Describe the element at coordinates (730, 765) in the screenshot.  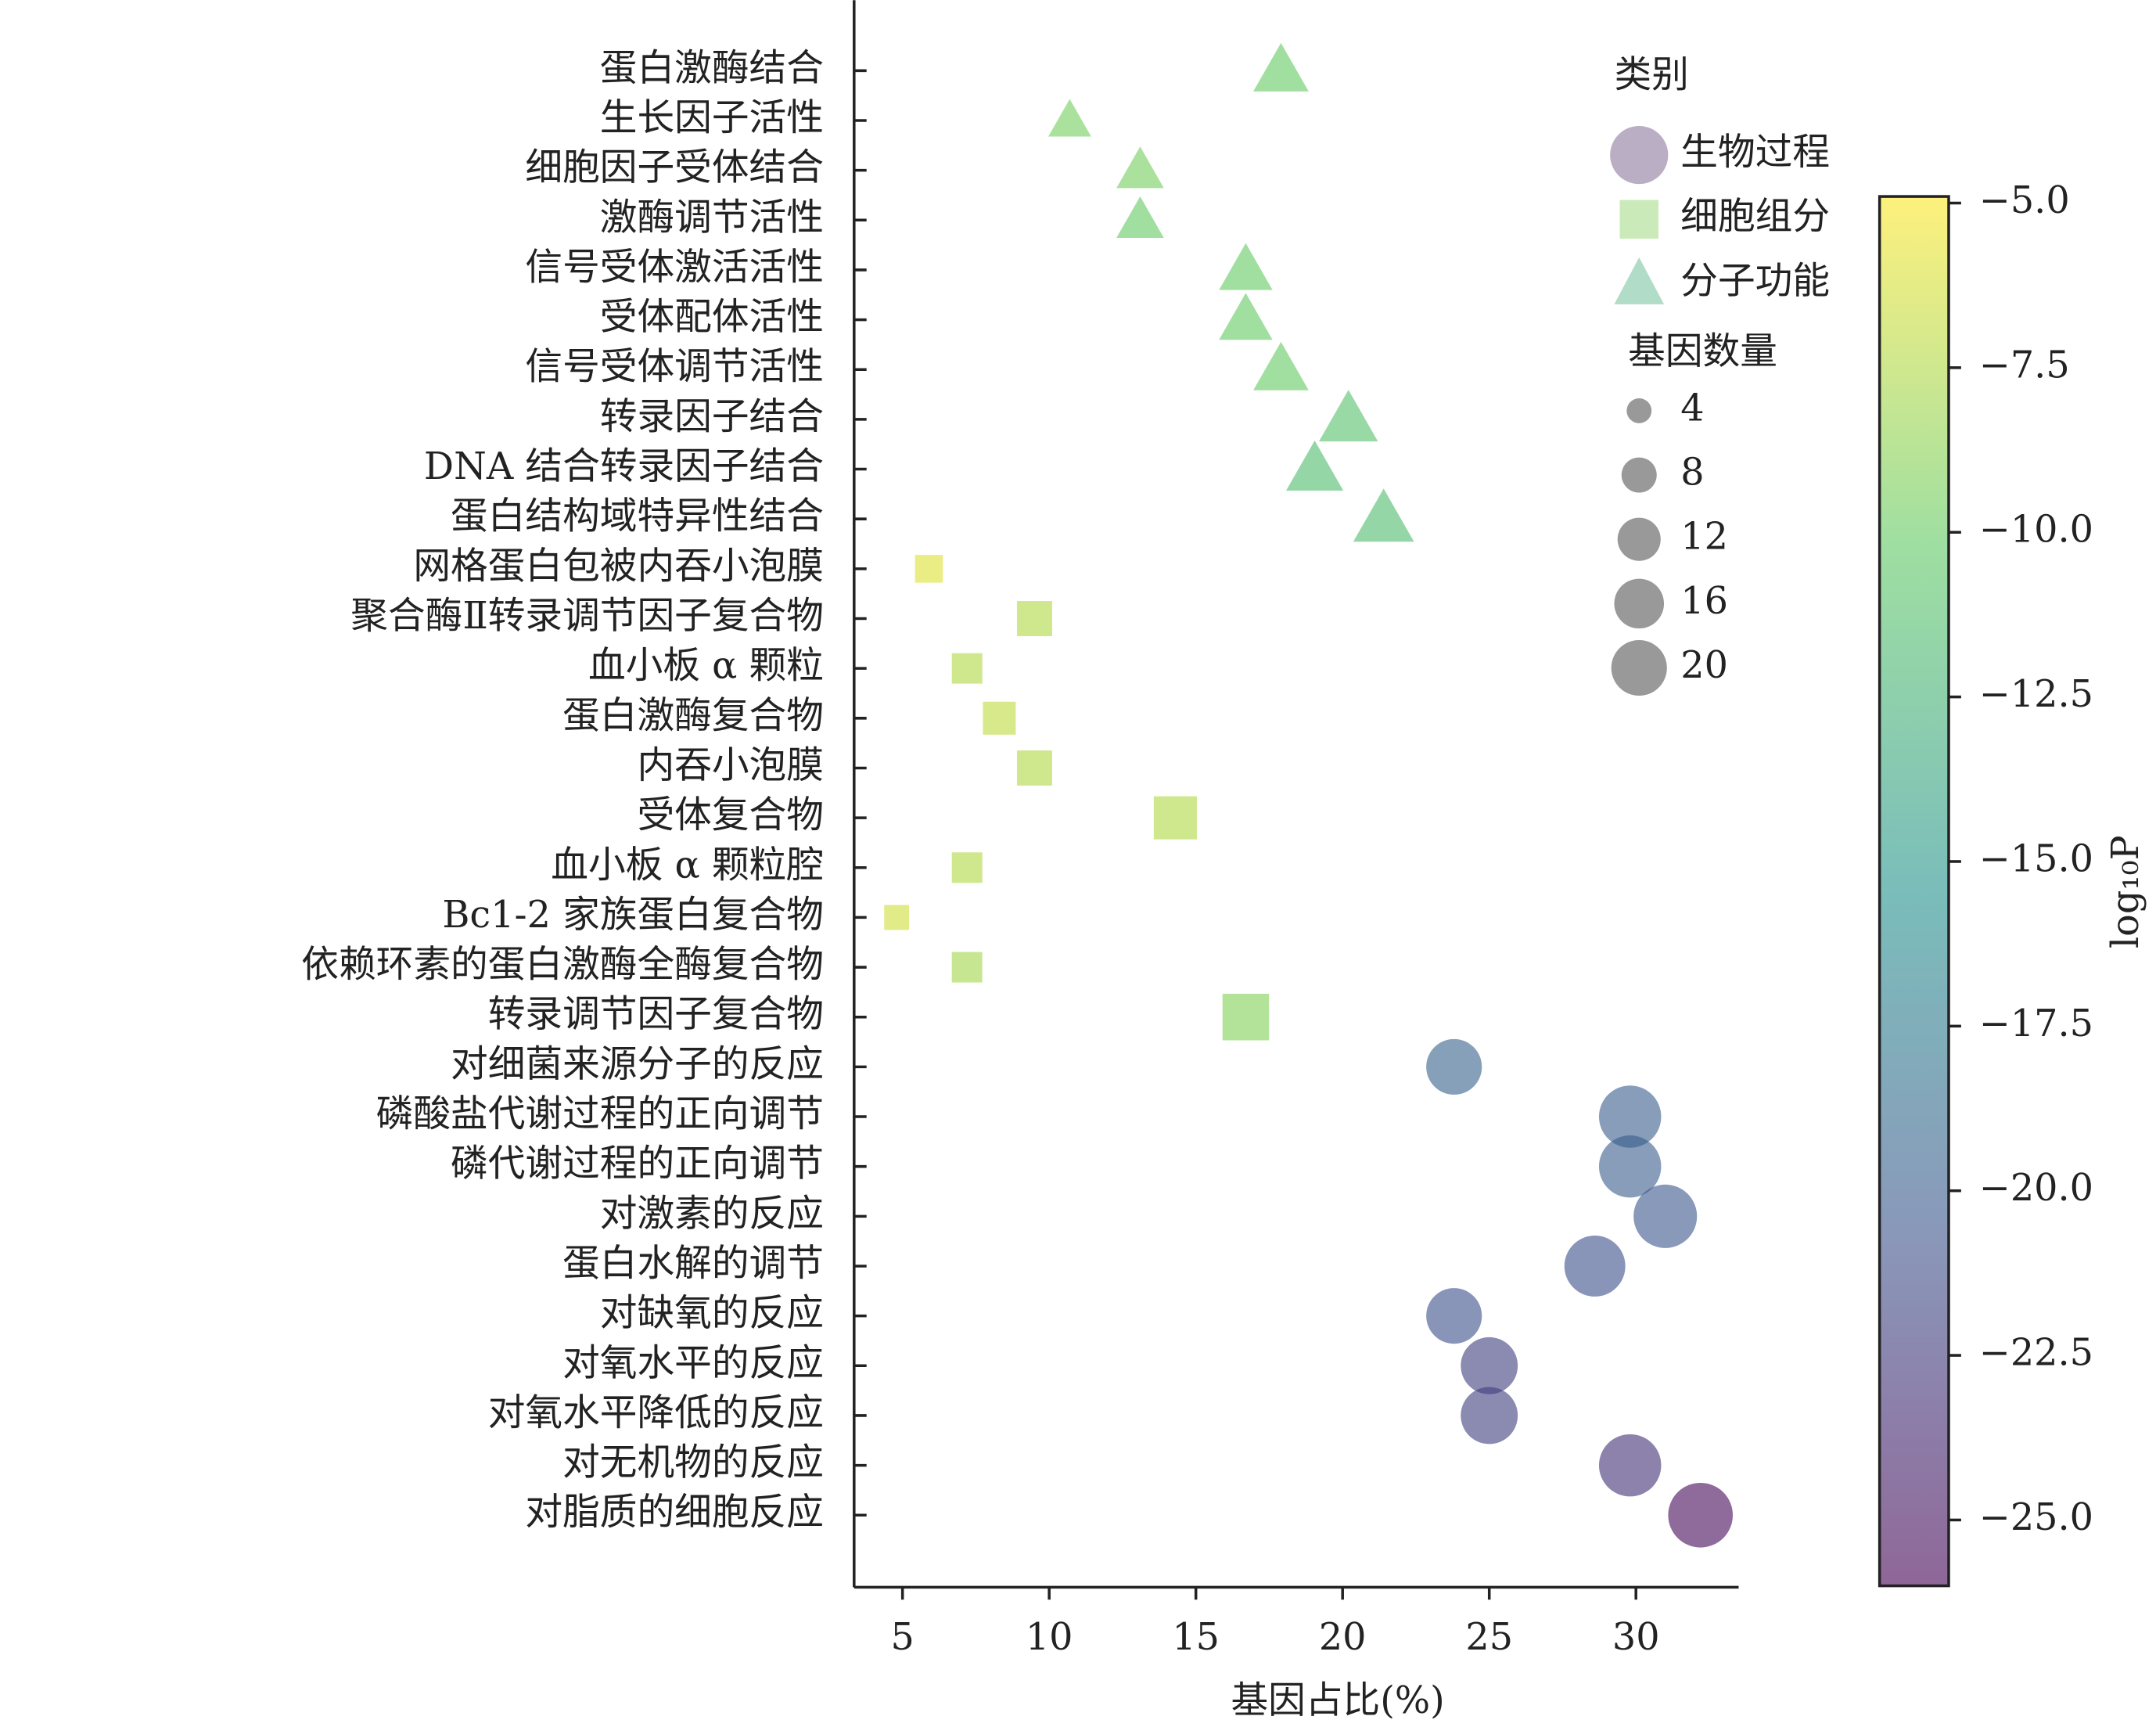
I see `y-tick-label: 内吞小泡膜` at that location.